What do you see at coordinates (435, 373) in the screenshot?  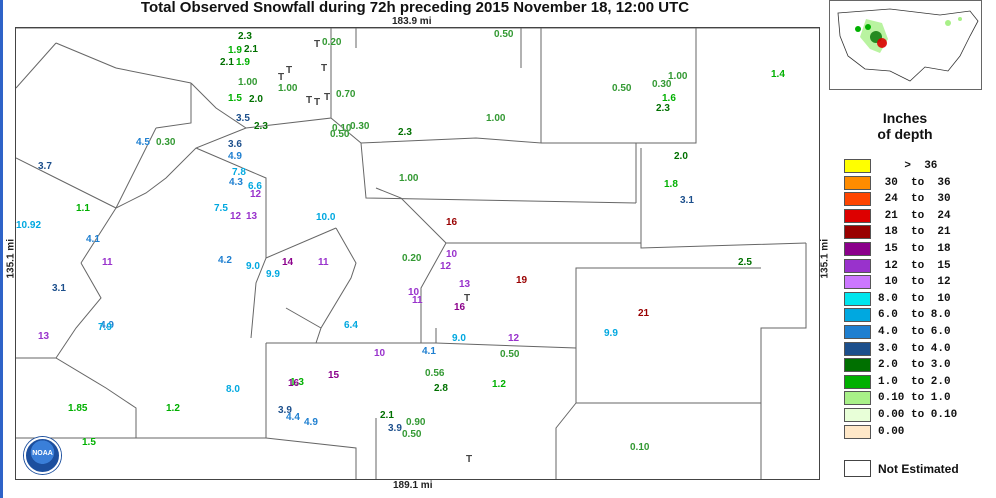 I see `snowfall-observation: 0.56` at bounding box center [435, 373].